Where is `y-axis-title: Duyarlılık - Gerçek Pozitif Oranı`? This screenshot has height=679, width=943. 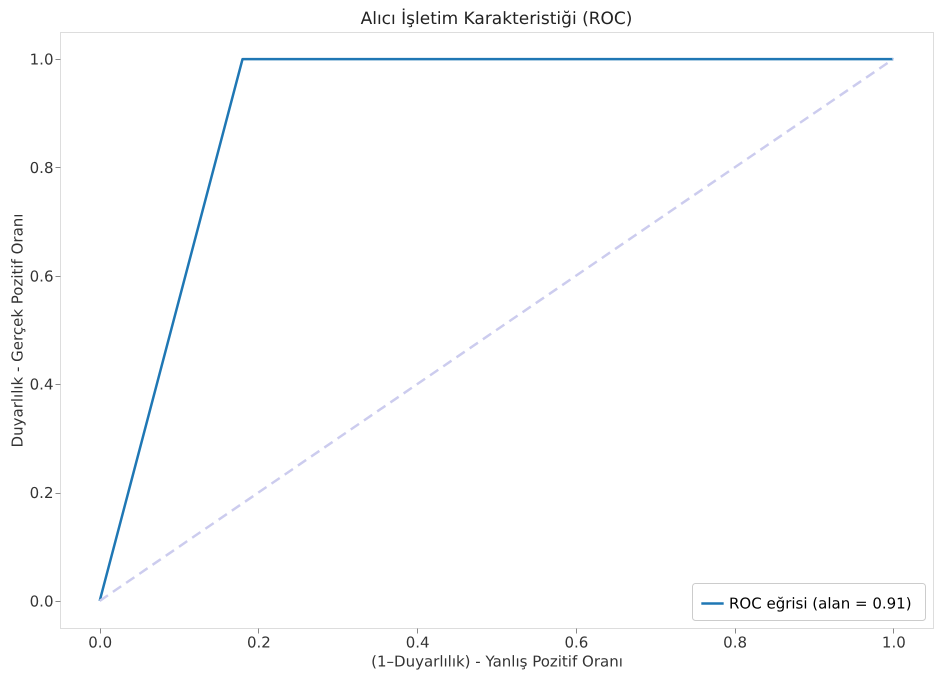
y-axis-title: Duyarlılık - Gerçek Pozitif Oranı is located at coordinates (17, 331).